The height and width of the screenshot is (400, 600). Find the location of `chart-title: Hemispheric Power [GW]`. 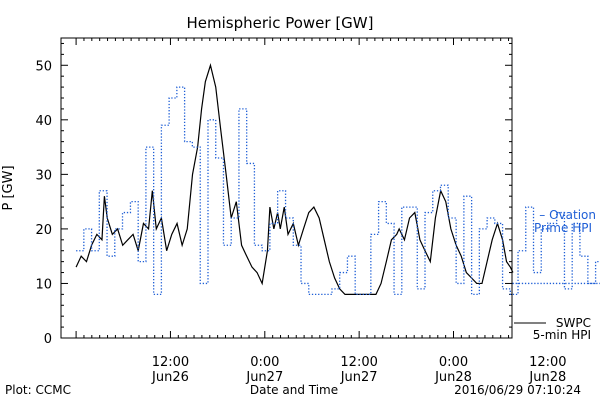

chart-title: Hemispheric Power [GW] is located at coordinates (280, 23).